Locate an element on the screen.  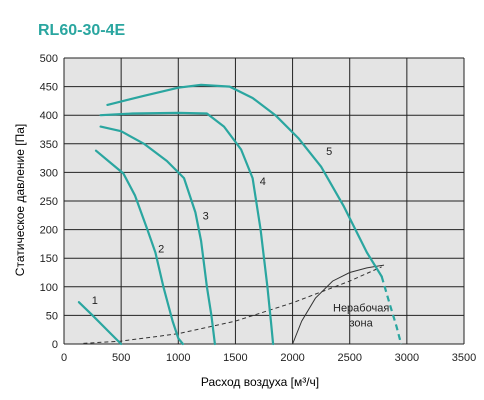
y-tick-label: 0 is located at coordinates (55, 345).